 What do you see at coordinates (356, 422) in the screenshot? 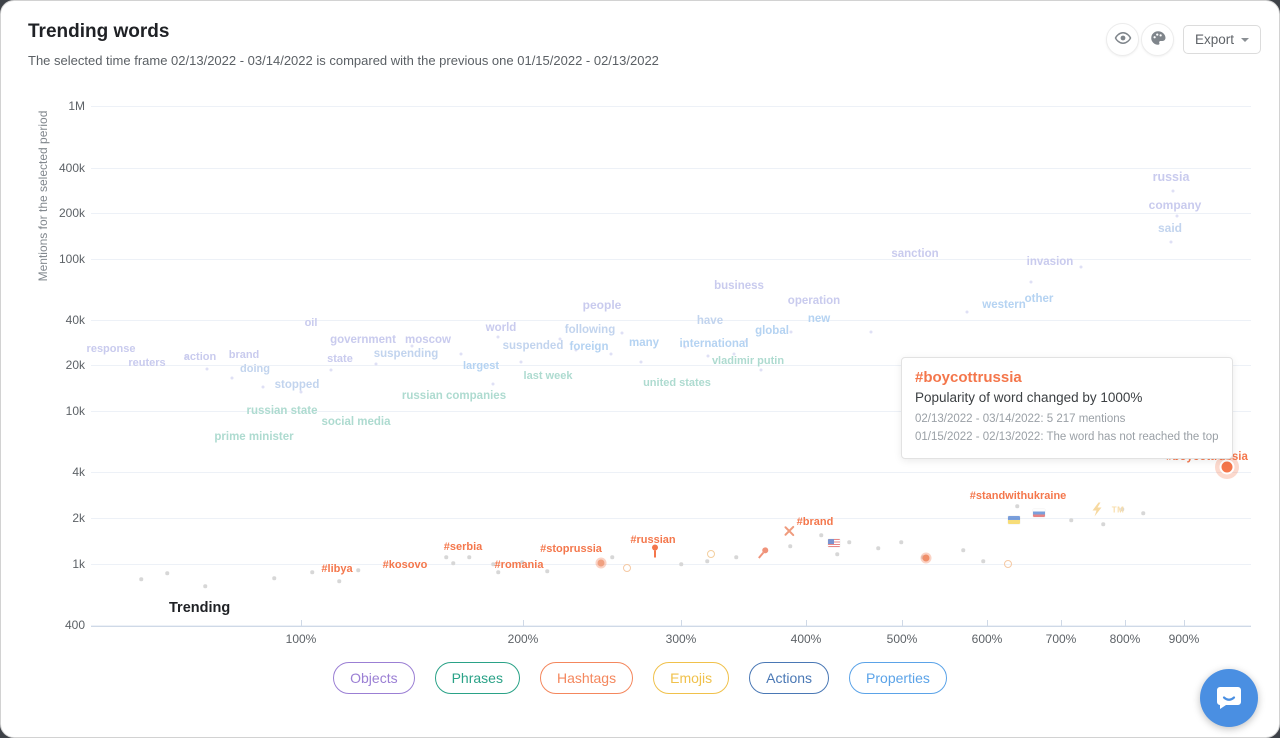
I see `word-label: social media` at bounding box center [356, 422].